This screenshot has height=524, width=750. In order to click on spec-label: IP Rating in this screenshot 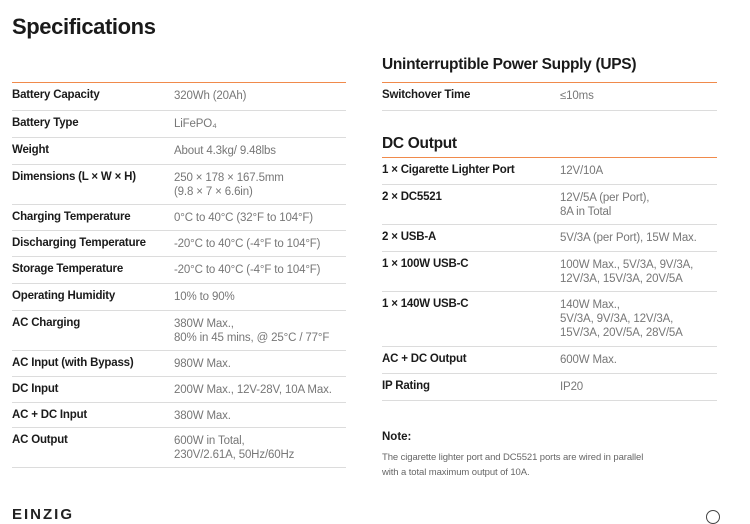, I will do `click(406, 386)`.